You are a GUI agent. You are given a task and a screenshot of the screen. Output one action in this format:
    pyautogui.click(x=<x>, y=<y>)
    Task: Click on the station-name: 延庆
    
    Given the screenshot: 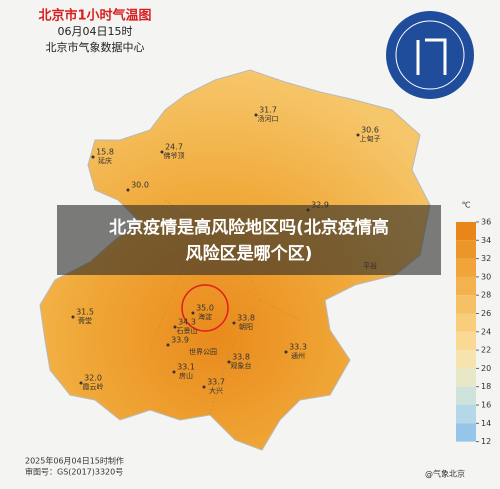 What is the action you would take?
    pyautogui.click(x=105, y=160)
    